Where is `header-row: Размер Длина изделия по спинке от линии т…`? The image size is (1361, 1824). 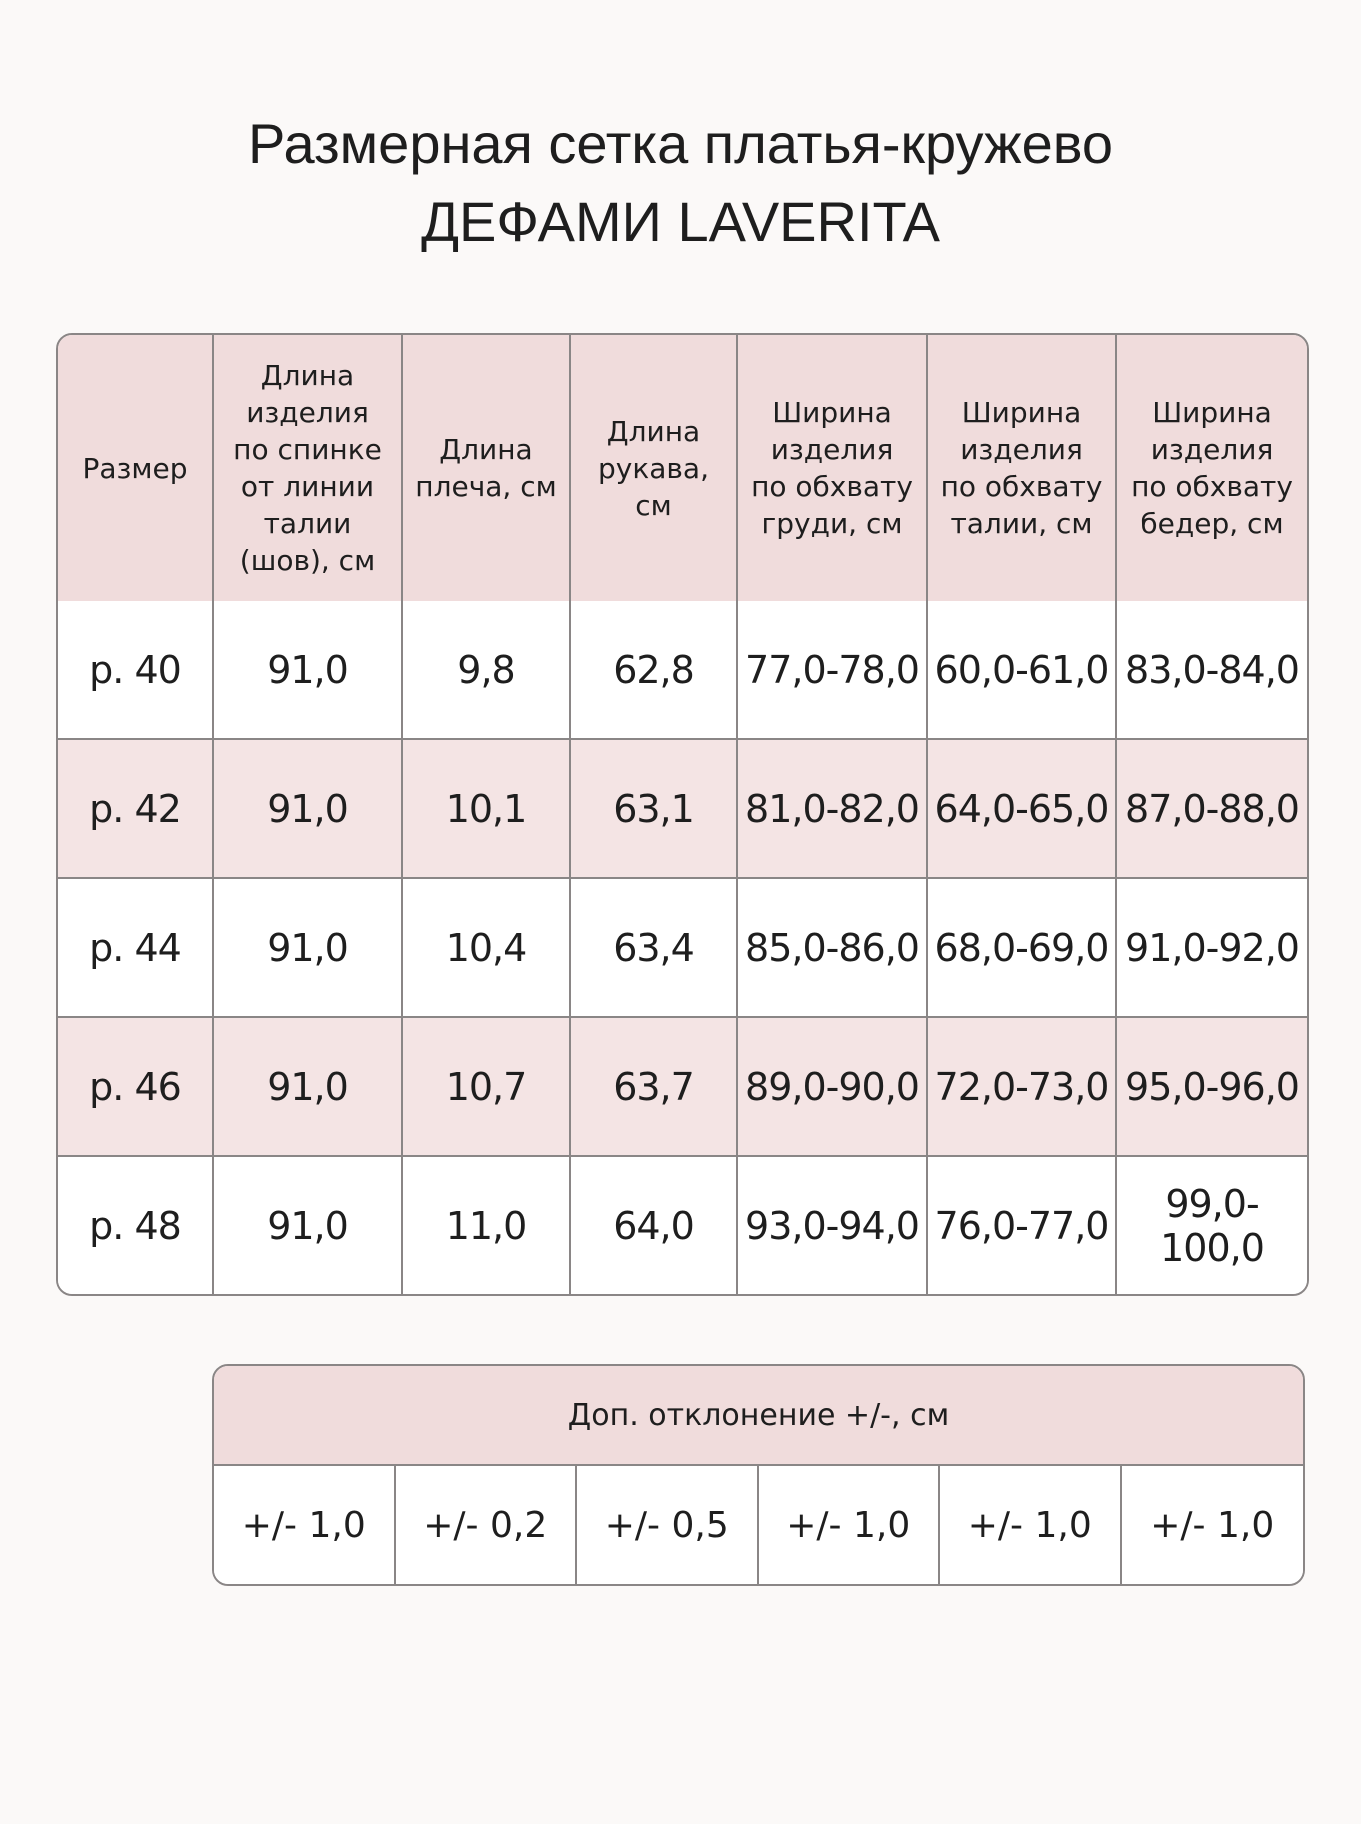
header-row: Размер Длина изделия по спинке от линии т… is located at coordinates (682, 468).